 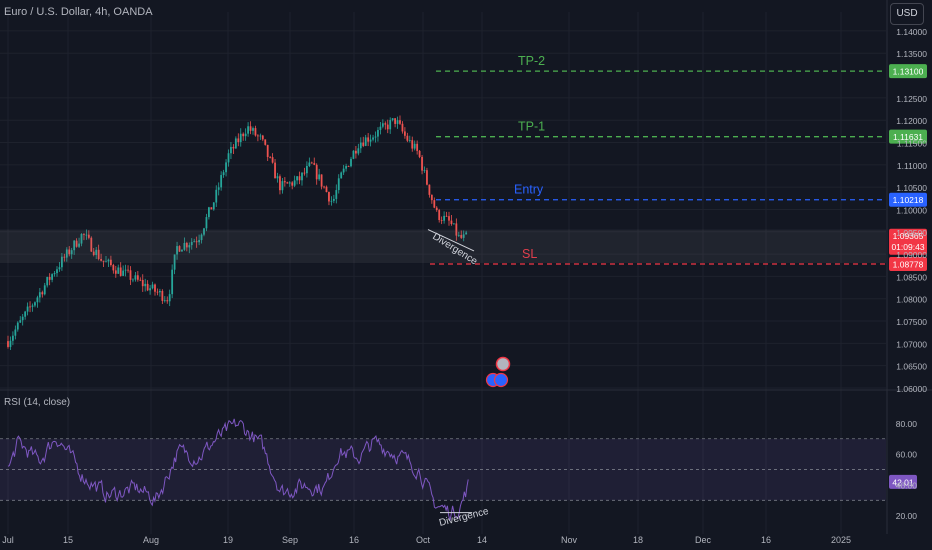 What do you see at coordinates (503, 364) in the screenshot?
I see `us-flag-event-icon` at bounding box center [503, 364].